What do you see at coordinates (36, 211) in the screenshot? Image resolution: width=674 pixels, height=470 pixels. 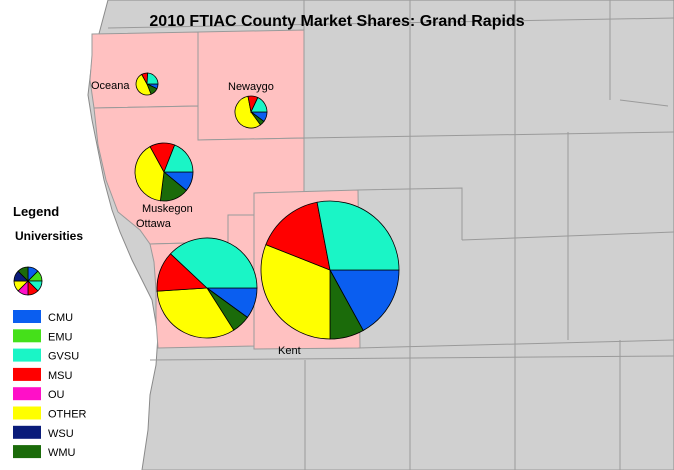 I see `legend-heading: Legend` at bounding box center [36, 211].